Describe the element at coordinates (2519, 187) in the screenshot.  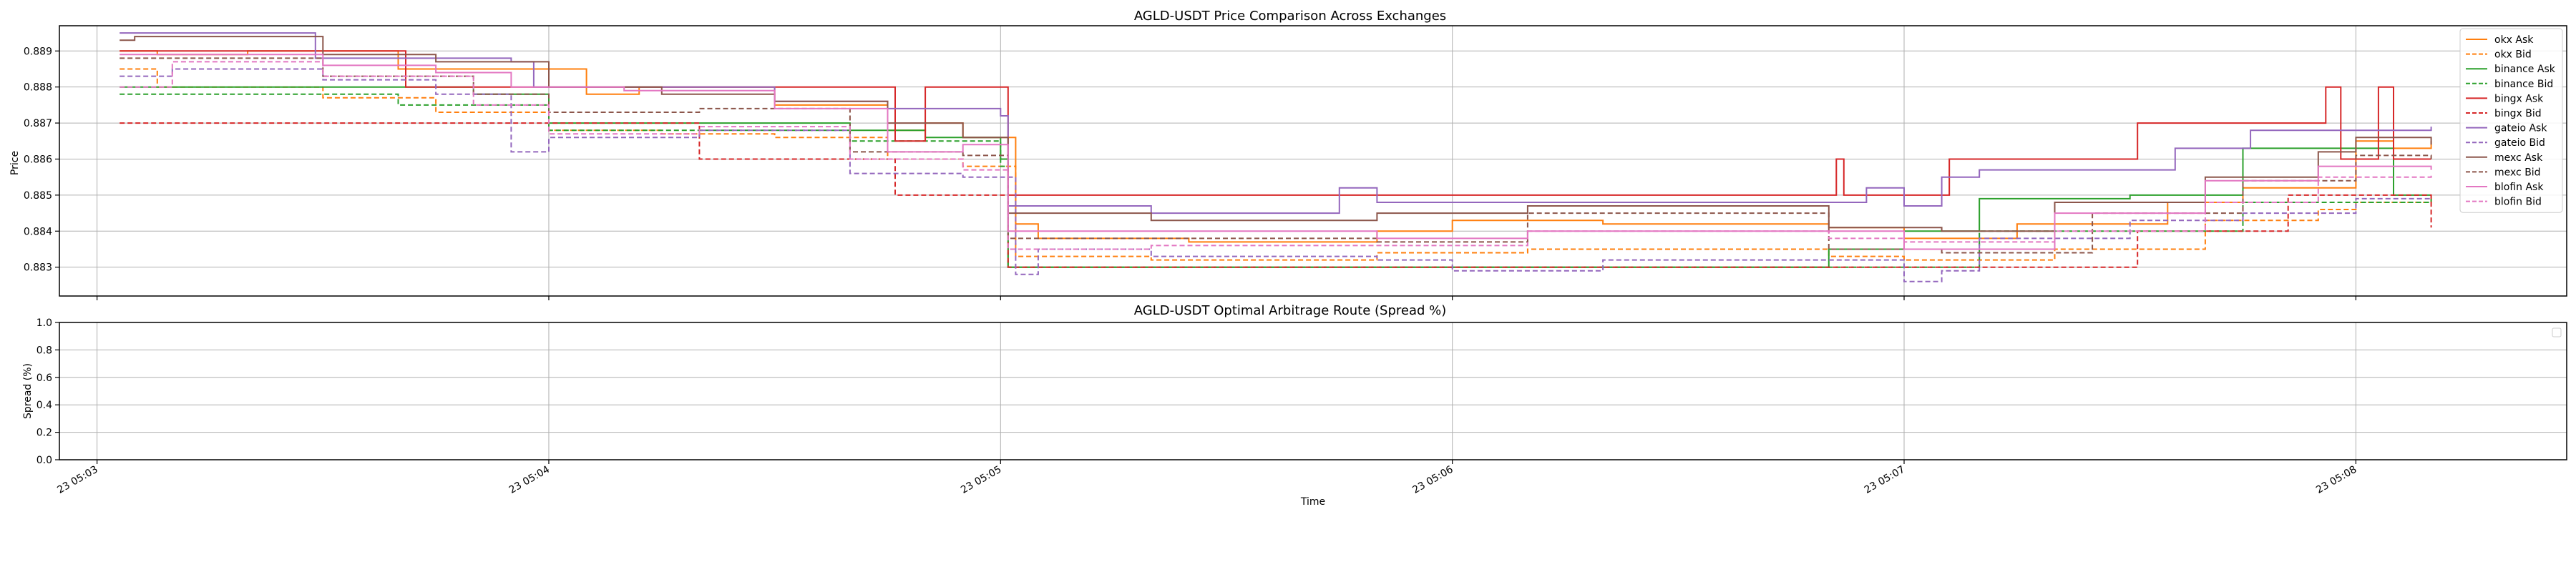
I see `legend-label-blofin-ask: blofin Ask` at that location.